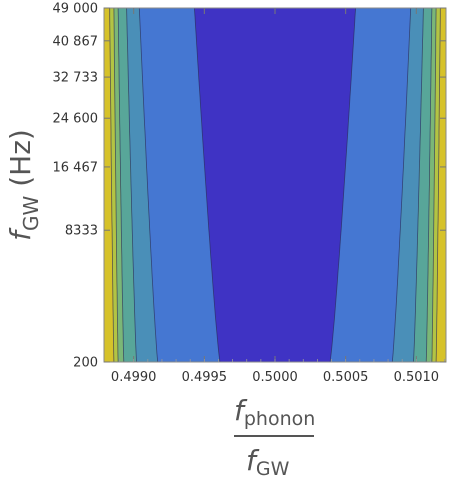  I want to click on y-axis-title: fGW (Hz), so click(23, 185).